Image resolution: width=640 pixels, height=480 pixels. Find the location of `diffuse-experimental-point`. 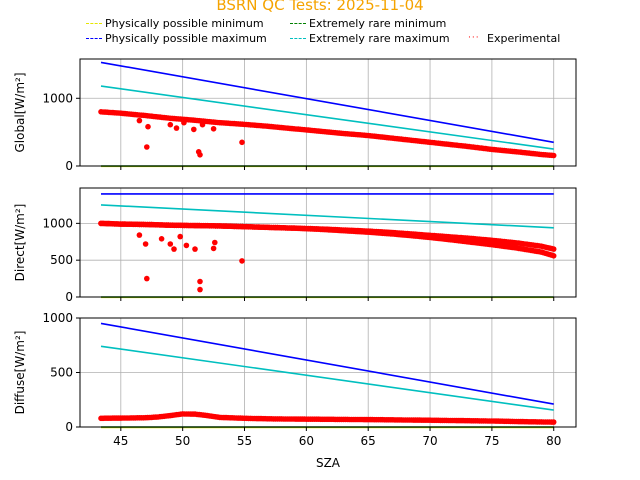

diffuse-experimental-point is located at coordinates (553, 422).